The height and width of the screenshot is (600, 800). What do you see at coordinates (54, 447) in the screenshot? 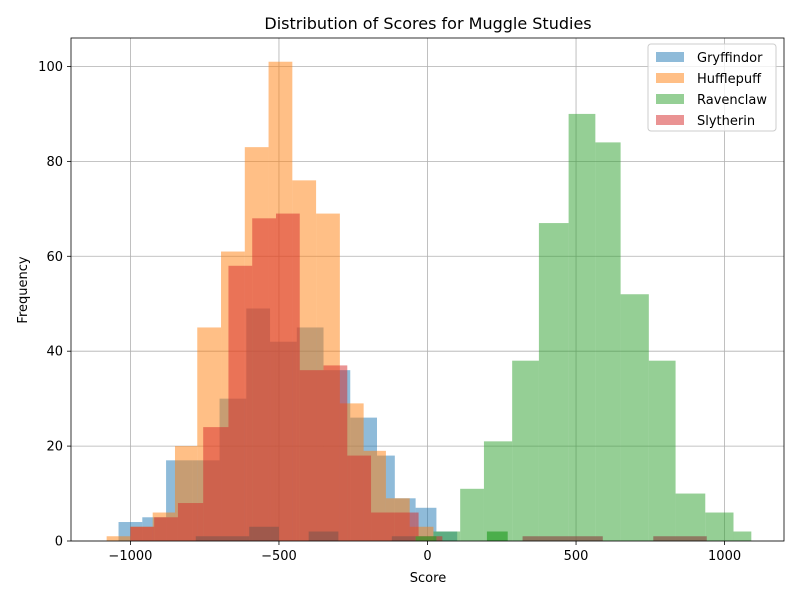
I see `y-tick-label: 20` at bounding box center [54, 447].